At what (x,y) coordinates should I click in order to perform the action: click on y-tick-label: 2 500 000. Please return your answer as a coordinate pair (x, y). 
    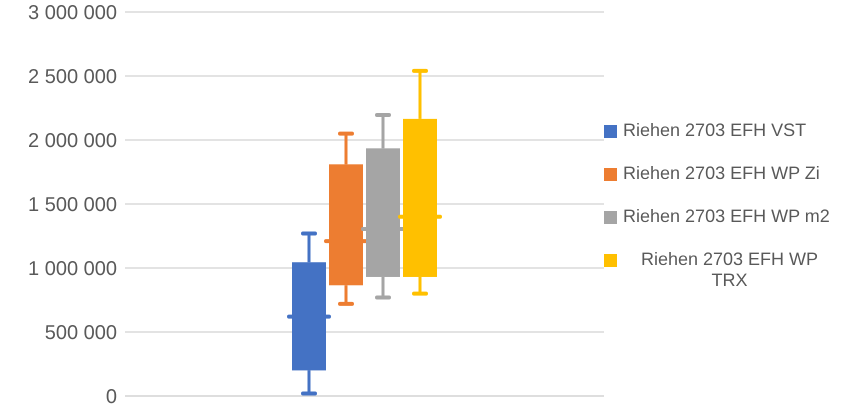
    Looking at the image, I should click on (72, 77).